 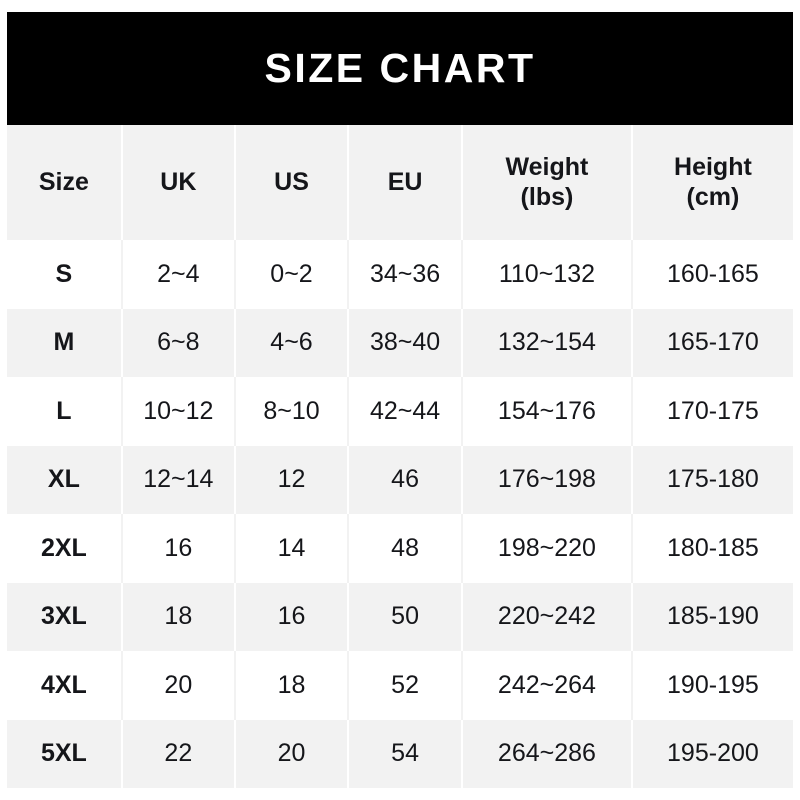 I want to click on cell-height: 195-200, so click(x=712, y=753).